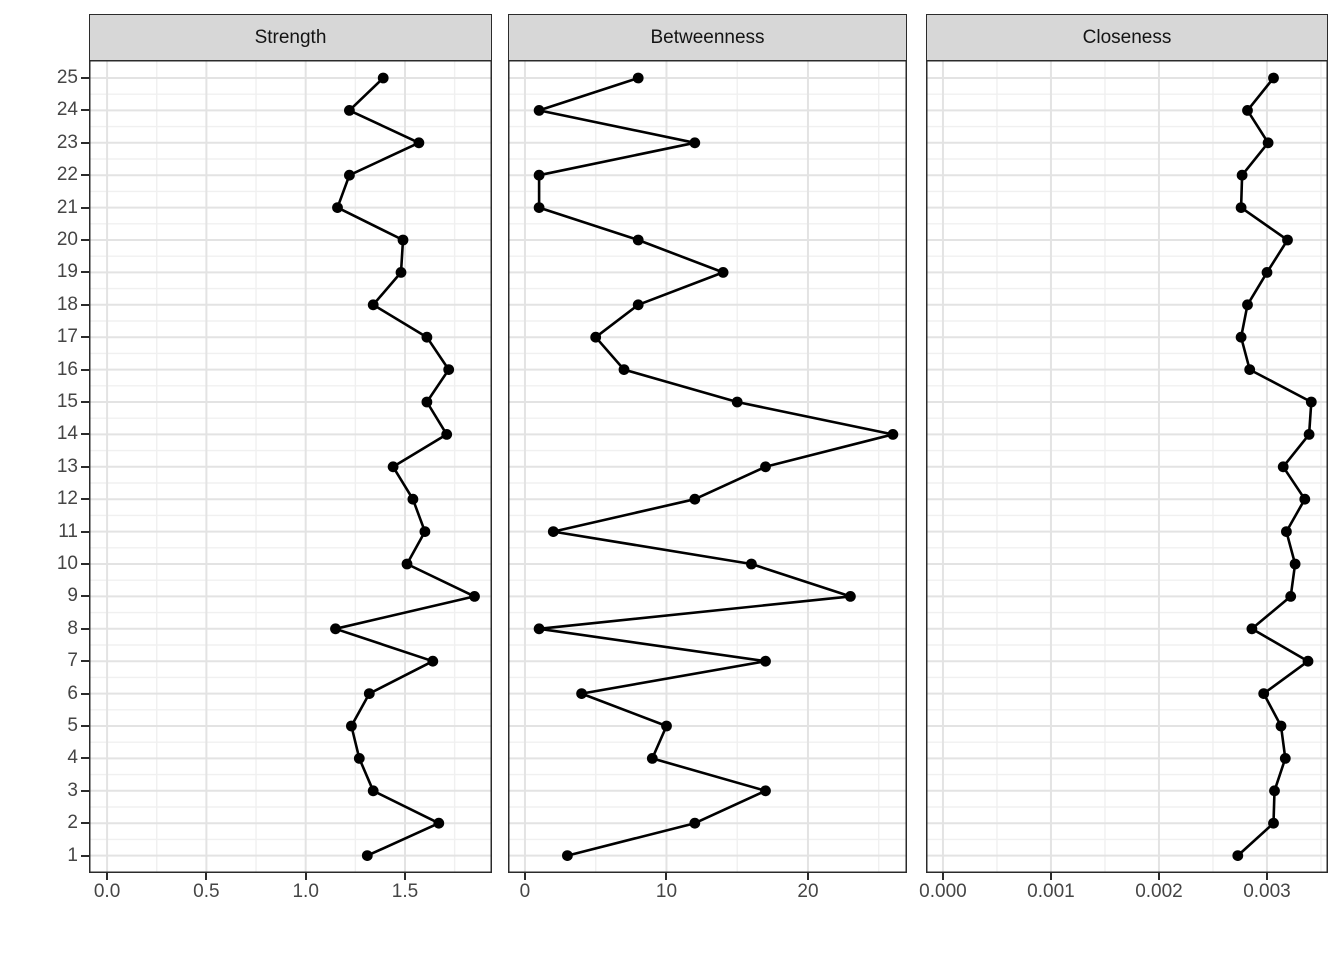 The height and width of the screenshot is (960, 1344). I want to click on x-axis-tick-label: 0, so click(525, 891).